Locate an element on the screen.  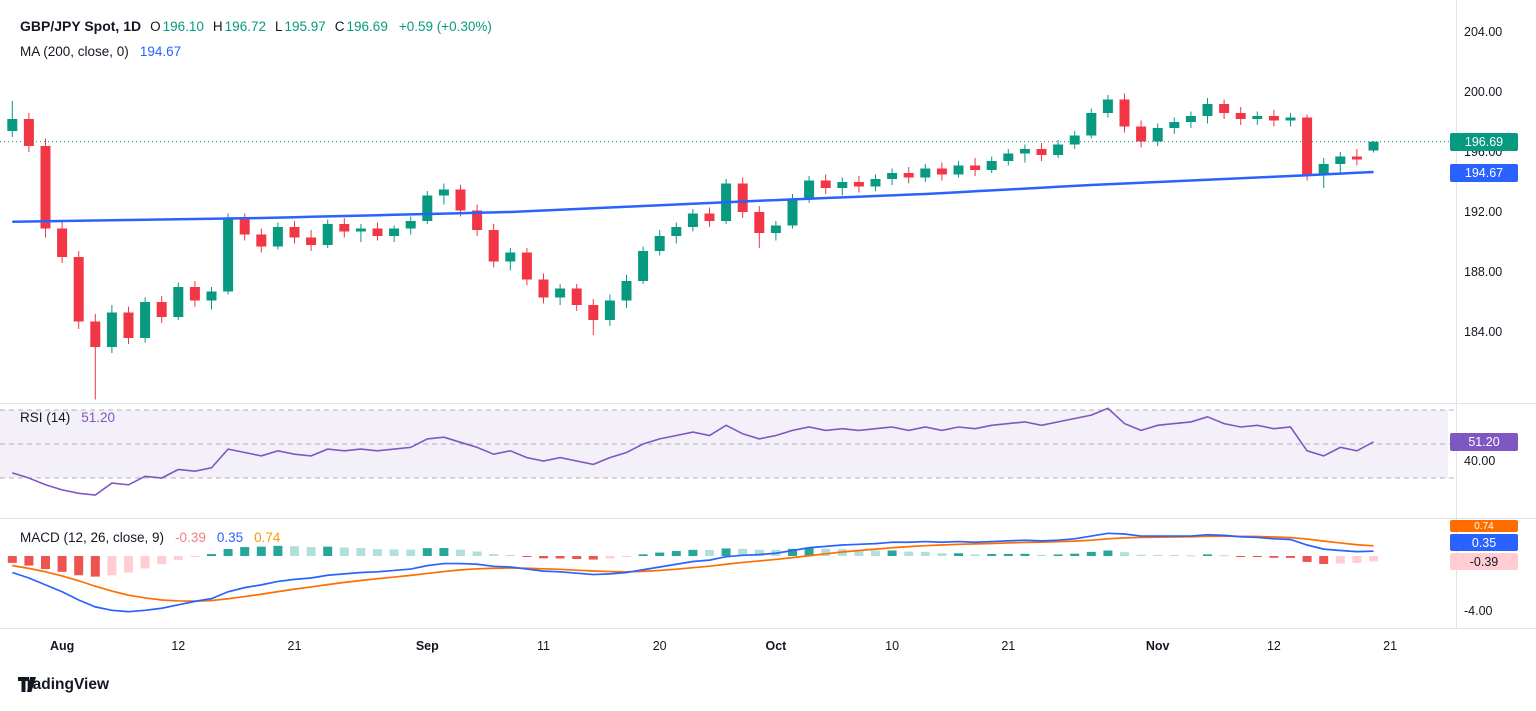
tradingview-logo-text: TradingView is located at coordinates (64, 684).